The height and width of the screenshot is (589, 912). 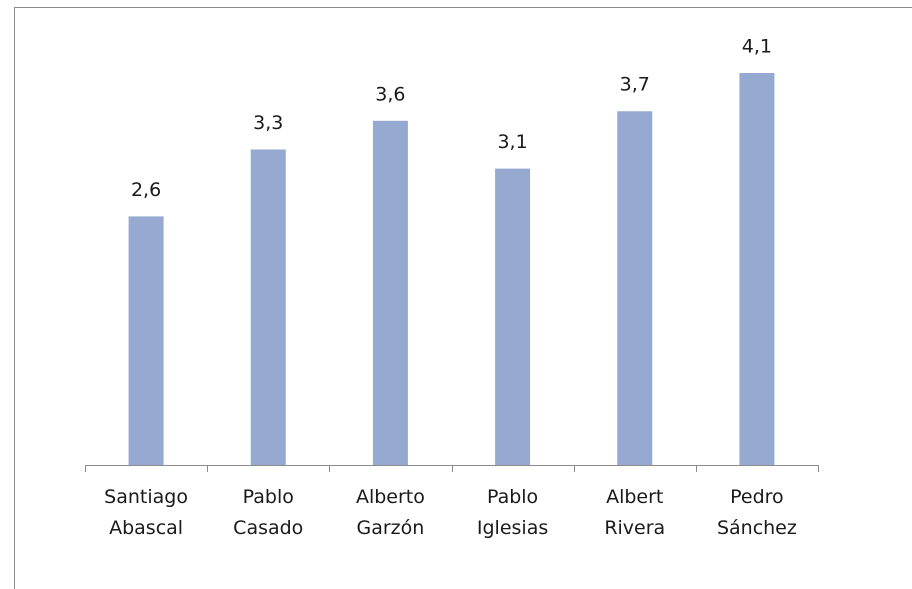 What do you see at coordinates (634, 512) in the screenshot?
I see `x-tick-label: Albert Rivera` at bounding box center [634, 512].